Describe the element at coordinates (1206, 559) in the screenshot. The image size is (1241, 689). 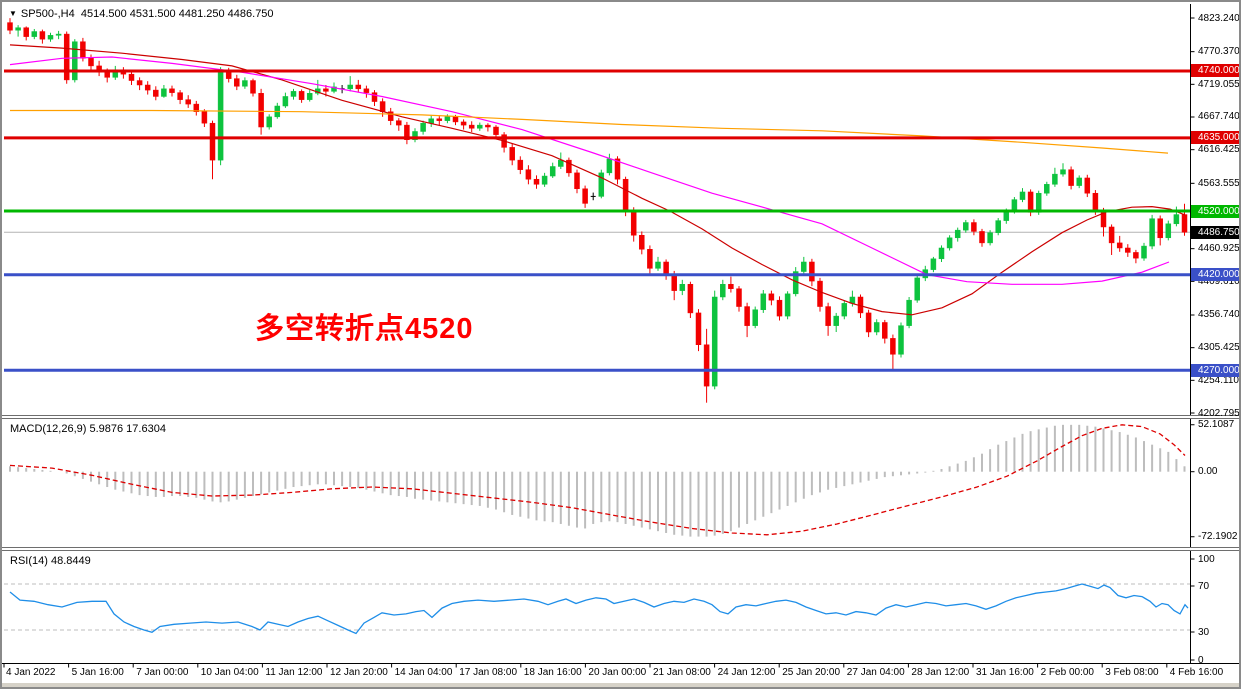
I see `rsi-scale-label: 100` at that location.